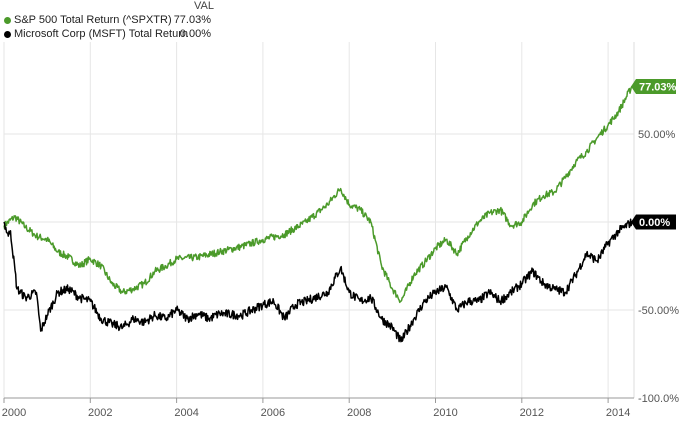 This screenshot has width=700, height=423. Describe the element at coordinates (204, 6) in the screenshot. I see `legend-value-header: VAL` at that location.